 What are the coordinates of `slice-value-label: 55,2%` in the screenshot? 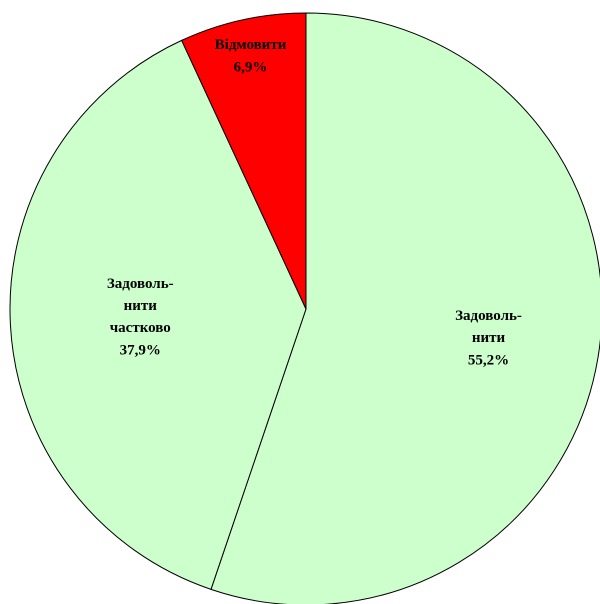 It's located at (488, 361).